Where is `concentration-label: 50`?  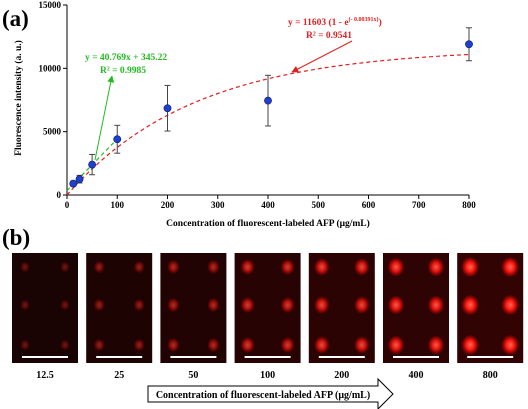 concentration-label: 50 is located at coordinates (193, 375).